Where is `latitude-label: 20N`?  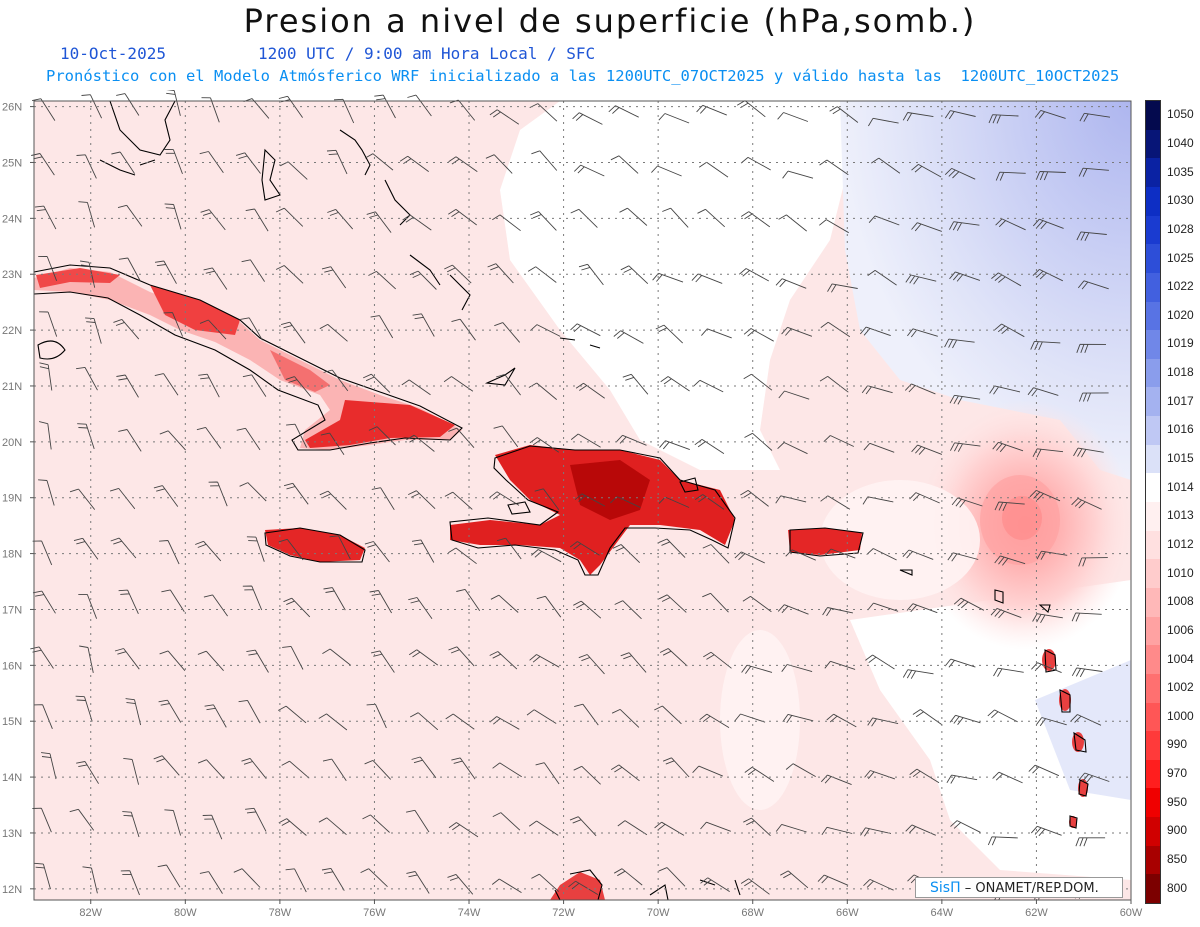 latitude-label: 20N is located at coordinates (12, 443).